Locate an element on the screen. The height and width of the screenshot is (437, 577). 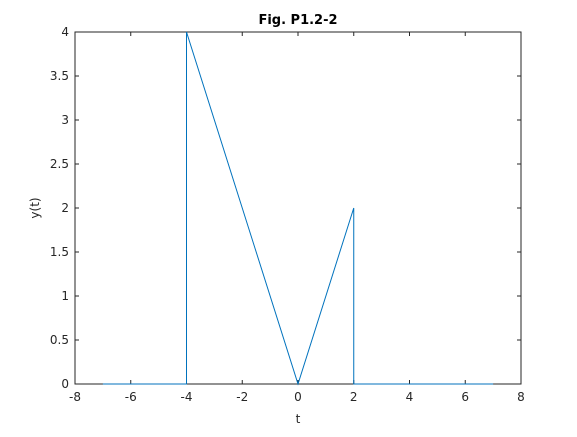
y-tick-label: 4 is located at coordinates (65, 32).